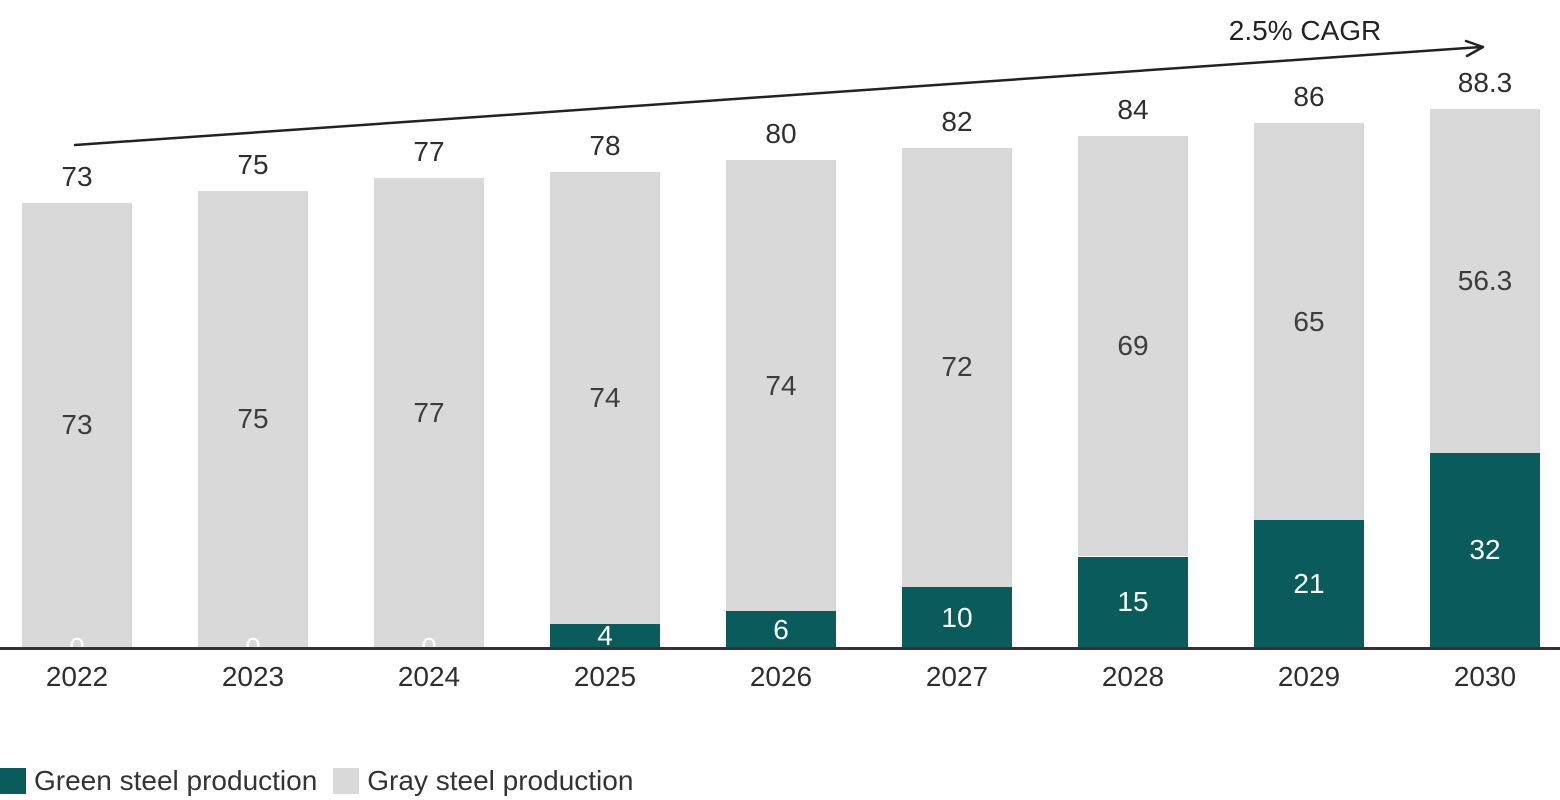 Image resolution: width=1560 pixels, height=800 pixels. Describe the element at coordinates (778, 96) in the screenshot. I see `cagr-arrow-line` at that location.